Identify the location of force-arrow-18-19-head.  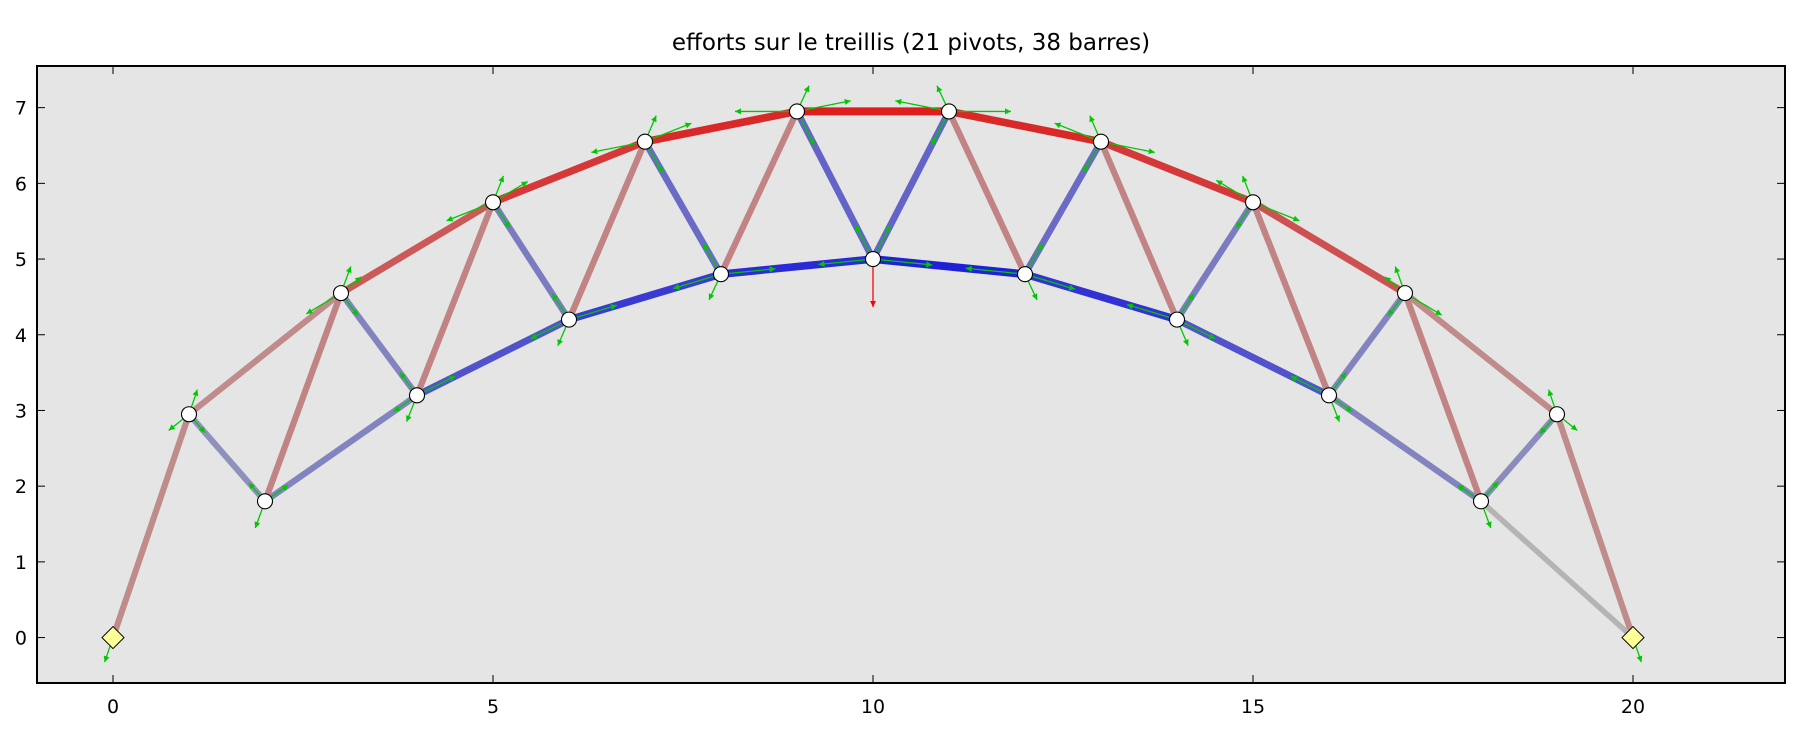
(1495, 485).